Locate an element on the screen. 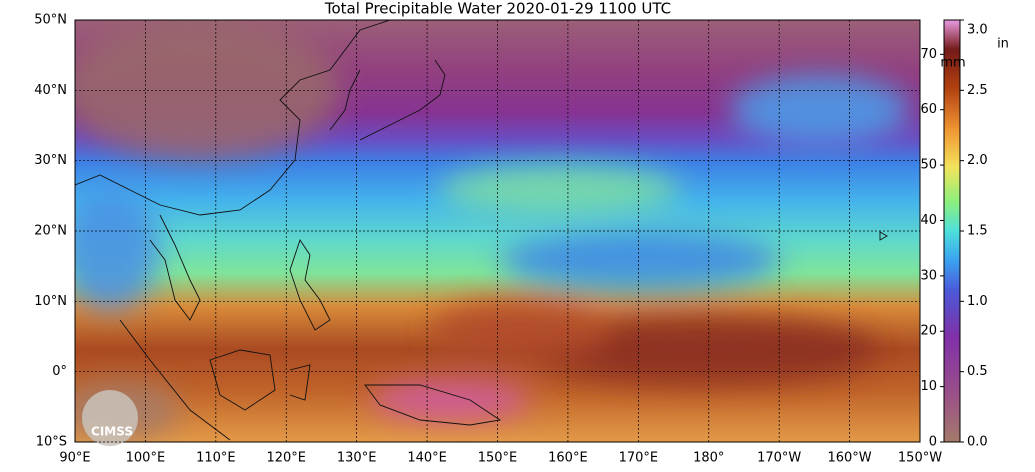 The image size is (1035, 472). colorbar-mm-unit: mm is located at coordinates (952, 63).